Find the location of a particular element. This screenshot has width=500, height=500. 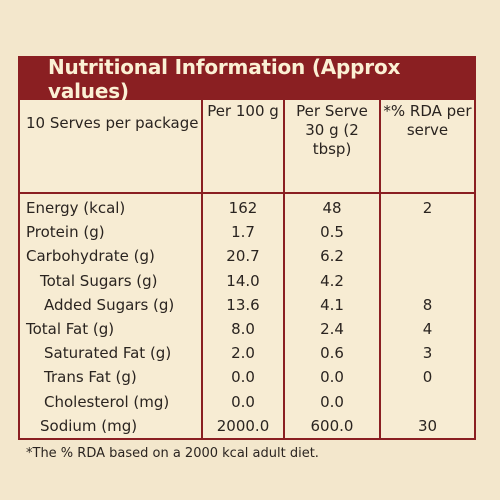

row-label: Saturated Fat (g) is located at coordinates (111, 353).